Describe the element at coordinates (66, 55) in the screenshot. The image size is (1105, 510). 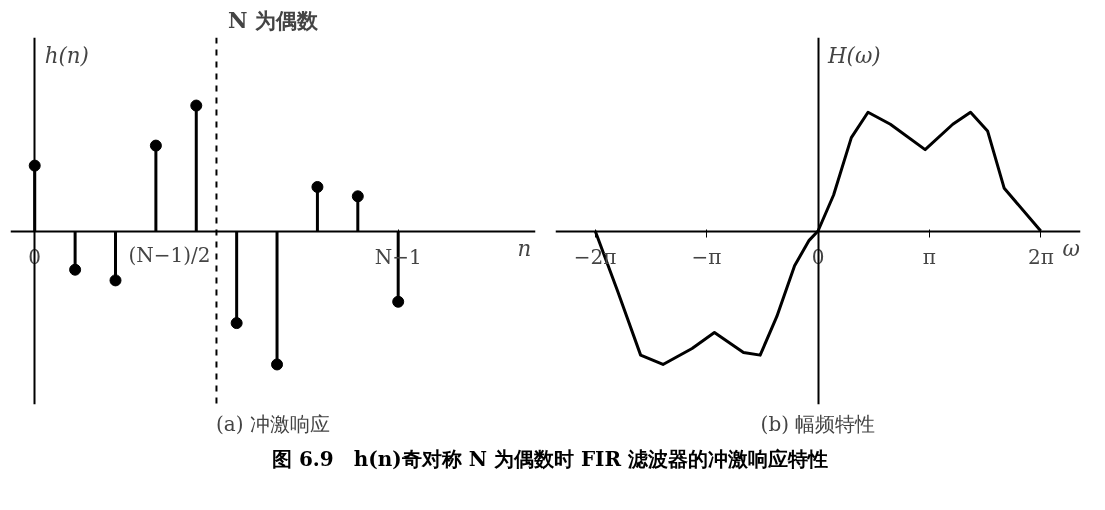
I see `y-axis-title: h(n)` at that location.